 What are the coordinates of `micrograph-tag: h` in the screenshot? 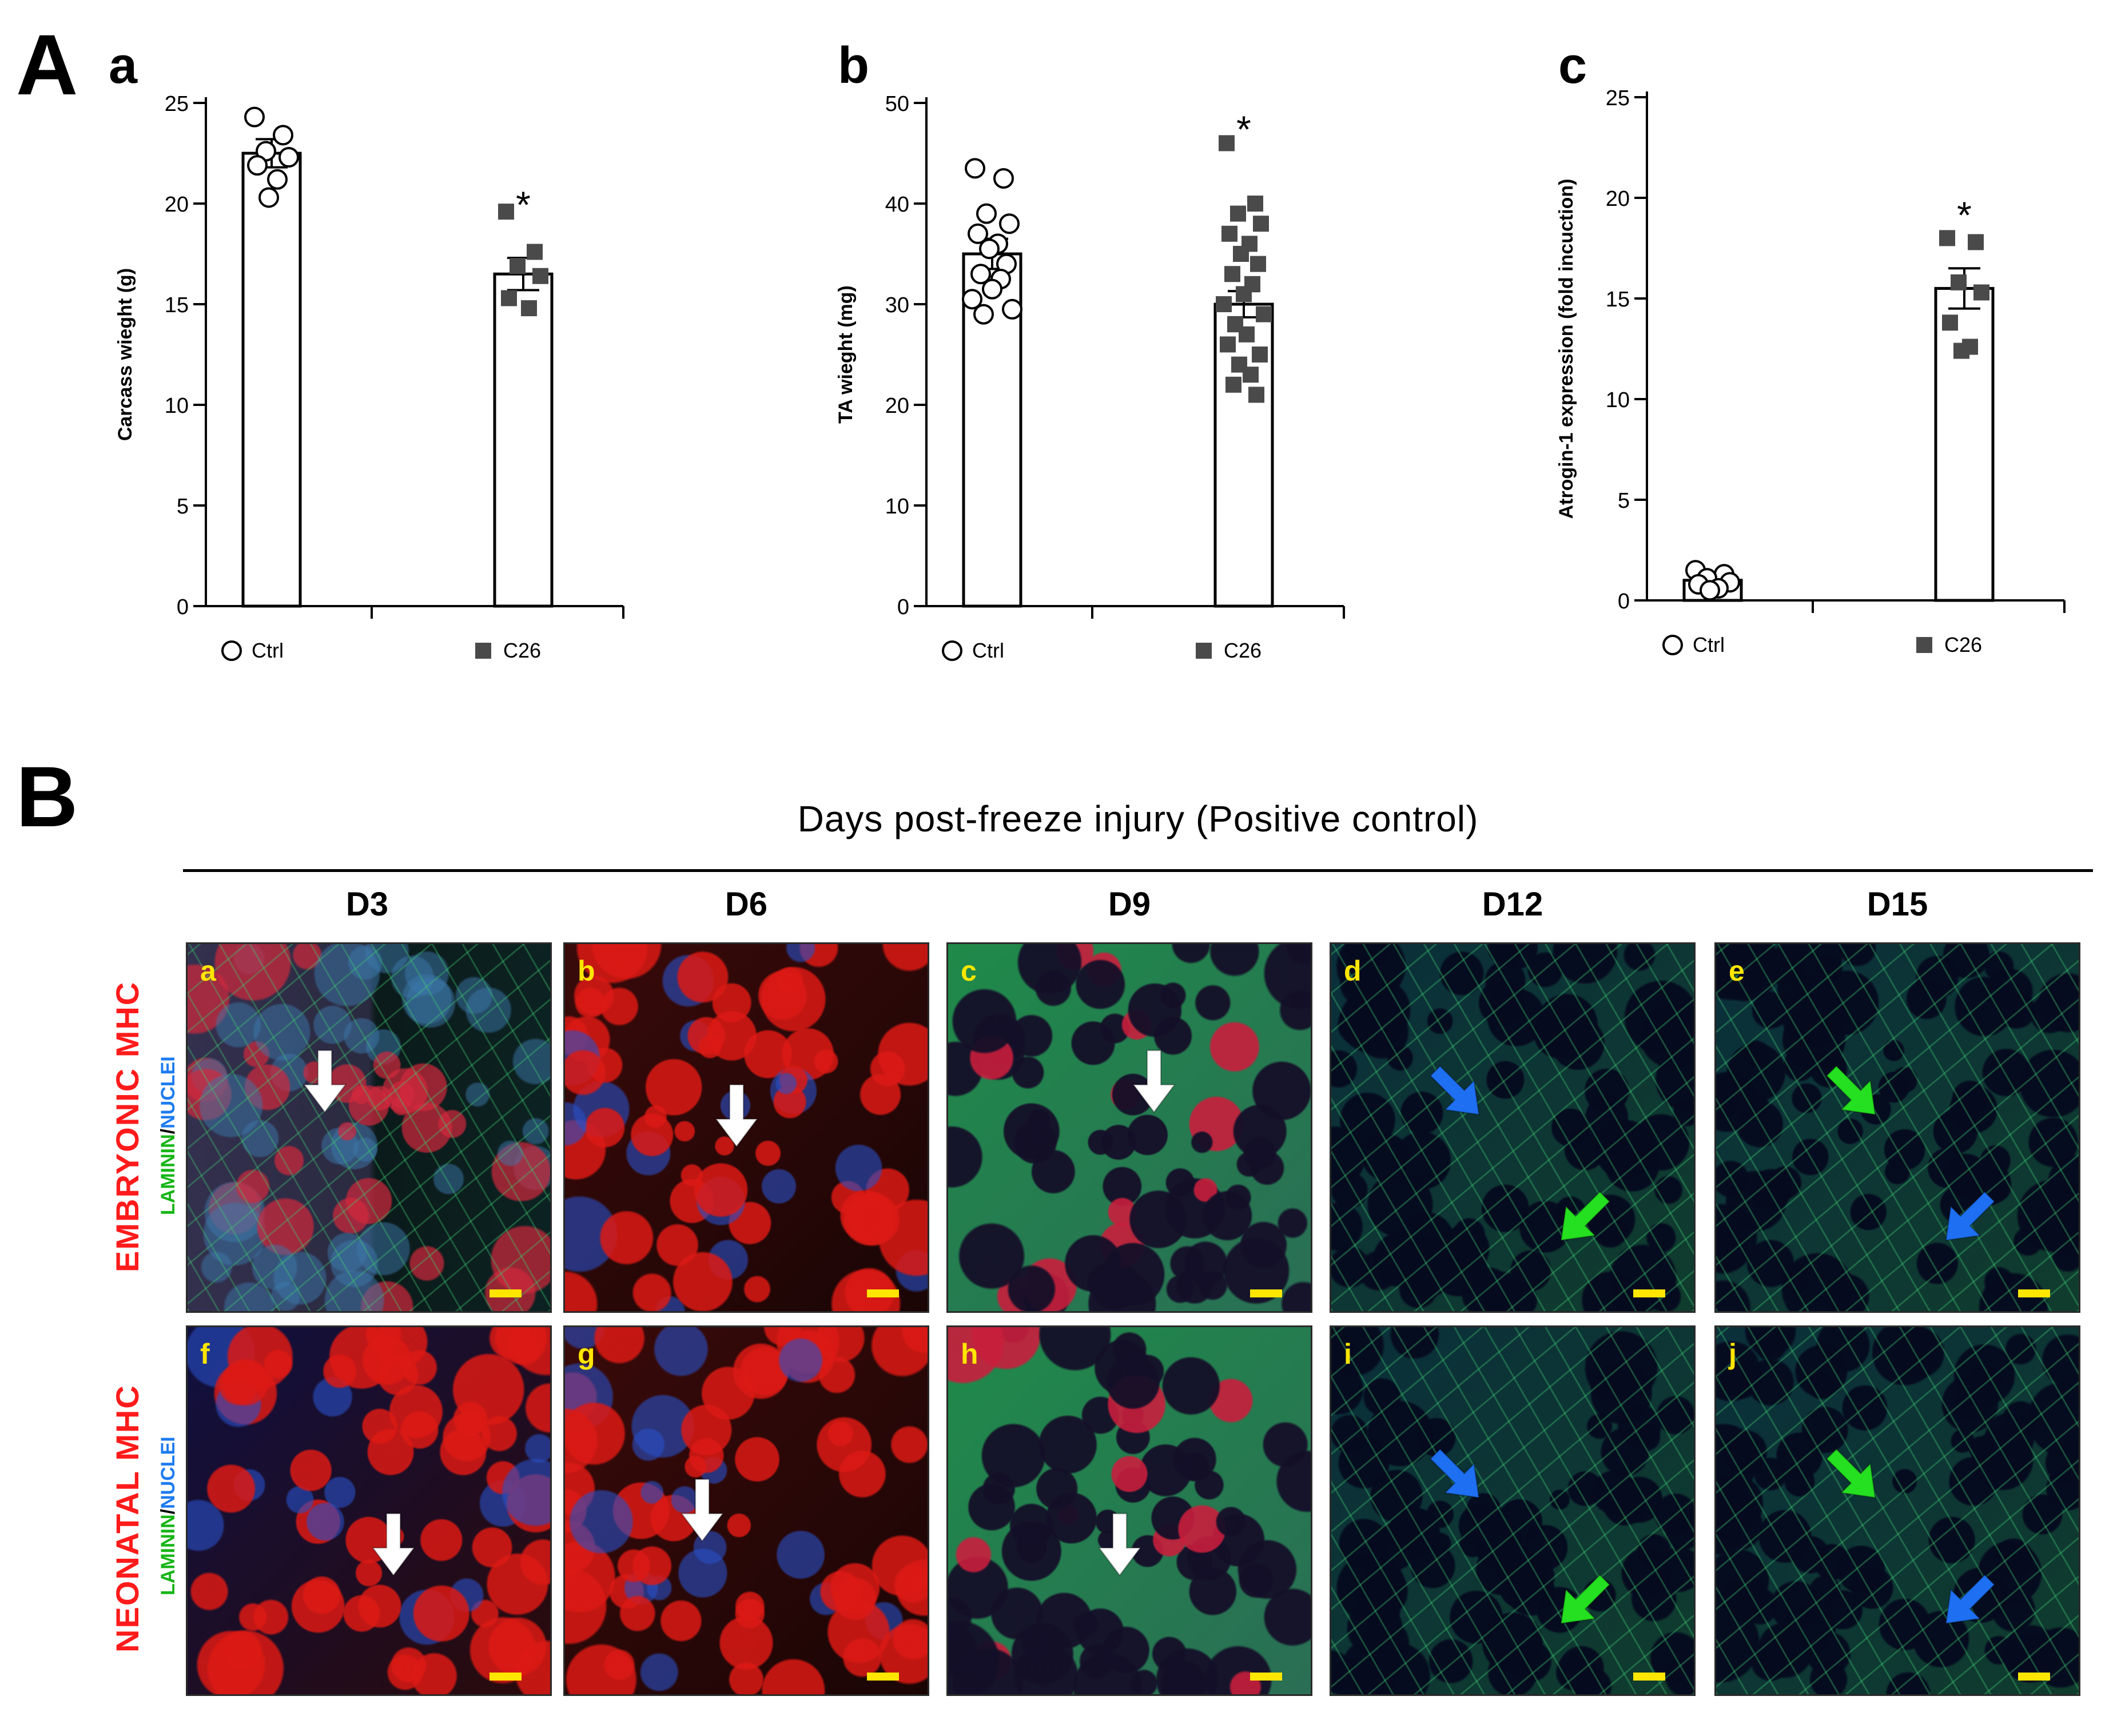 It's located at (969, 1354).